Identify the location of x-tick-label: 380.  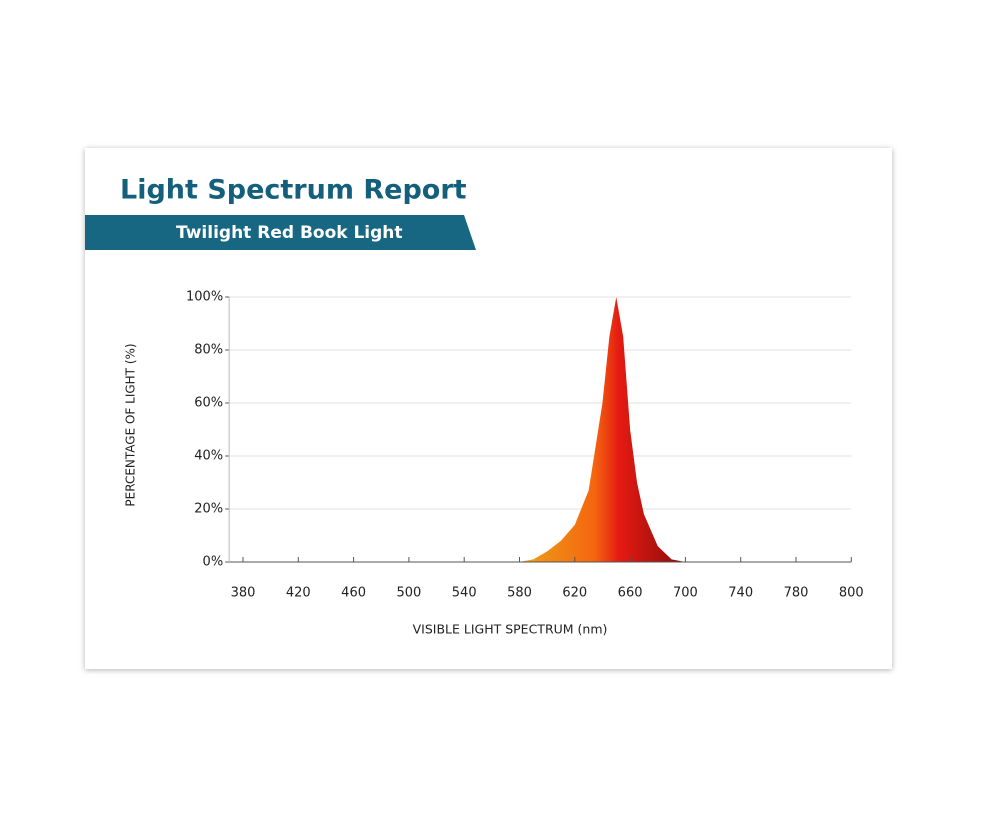
(243, 593).